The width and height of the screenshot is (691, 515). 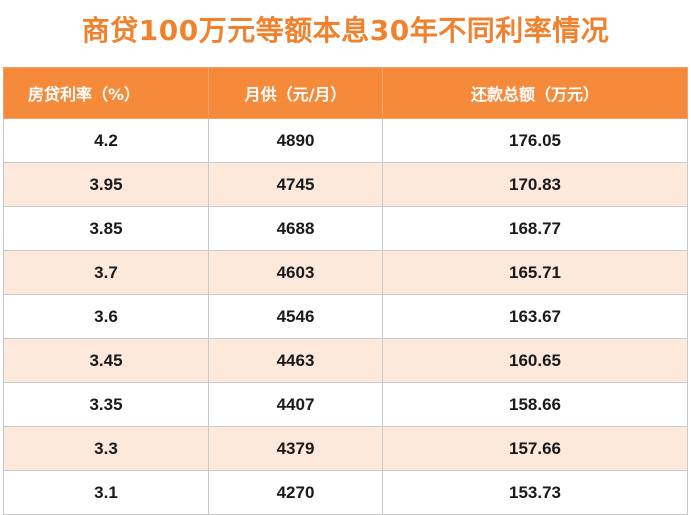 I want to click on cell-monthly-payment: 4603, so click(x=295, y=272).